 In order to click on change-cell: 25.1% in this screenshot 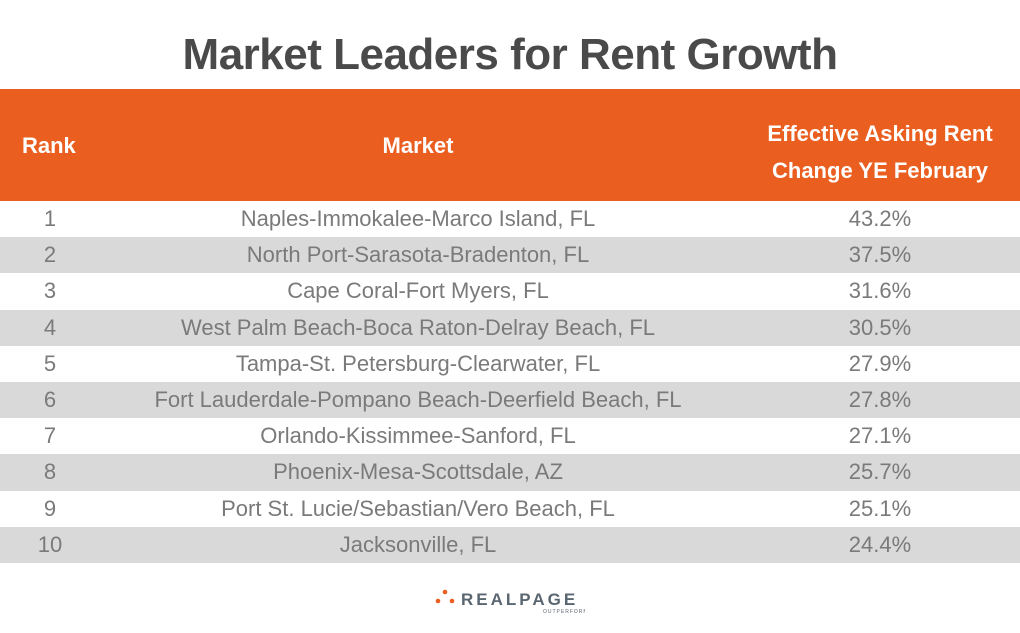, I will do `click(880, 508)`.